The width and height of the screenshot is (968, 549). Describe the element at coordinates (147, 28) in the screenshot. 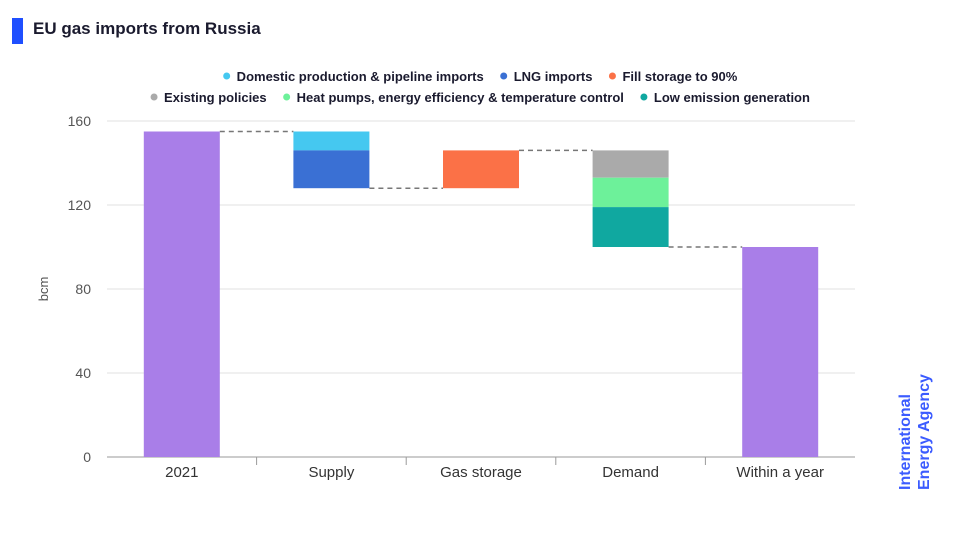

I see `chart-title: EU gas imports from Russia` at that location.